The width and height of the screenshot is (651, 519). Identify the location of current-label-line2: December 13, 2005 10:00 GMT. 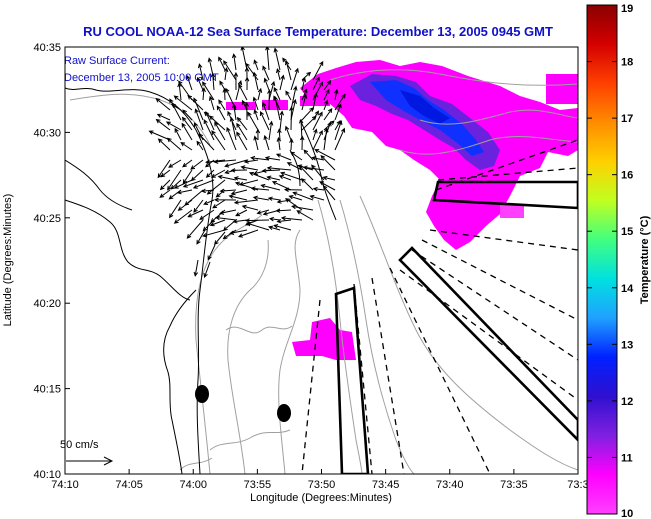
(141, 78).